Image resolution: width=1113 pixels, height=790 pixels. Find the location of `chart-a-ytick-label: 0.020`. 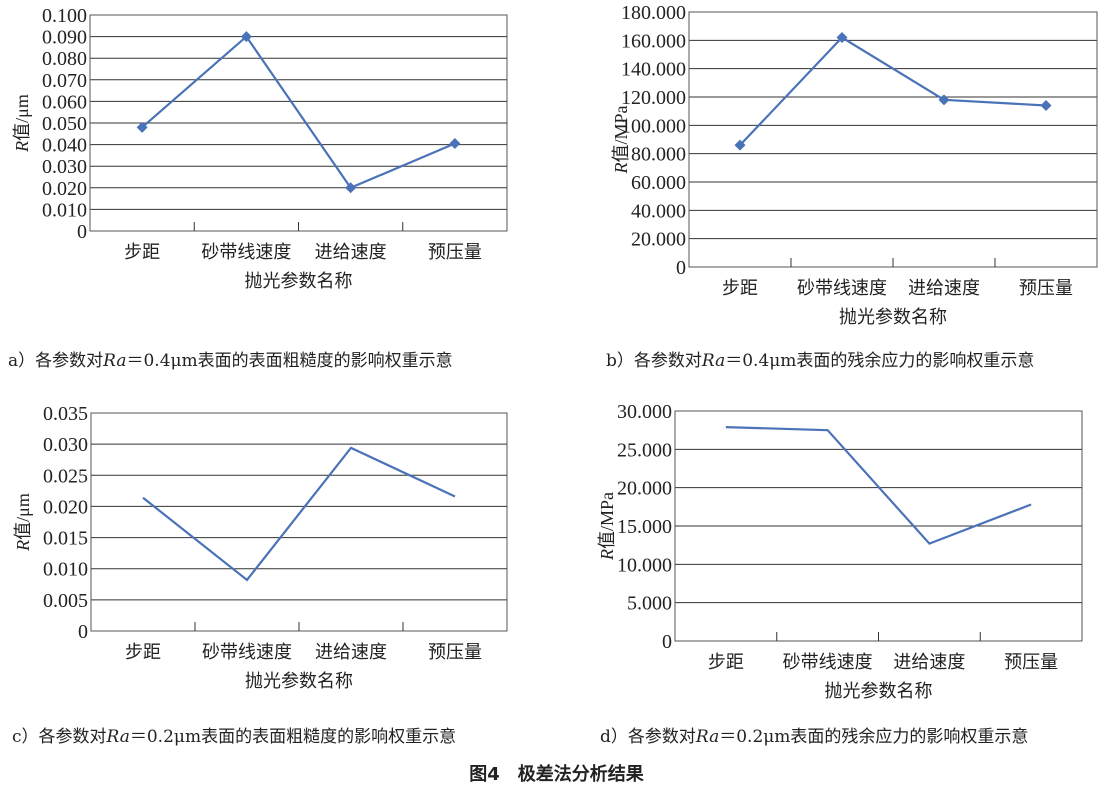

chart-a-ytick-label: 0.020 is located at coordinates (64, 189).